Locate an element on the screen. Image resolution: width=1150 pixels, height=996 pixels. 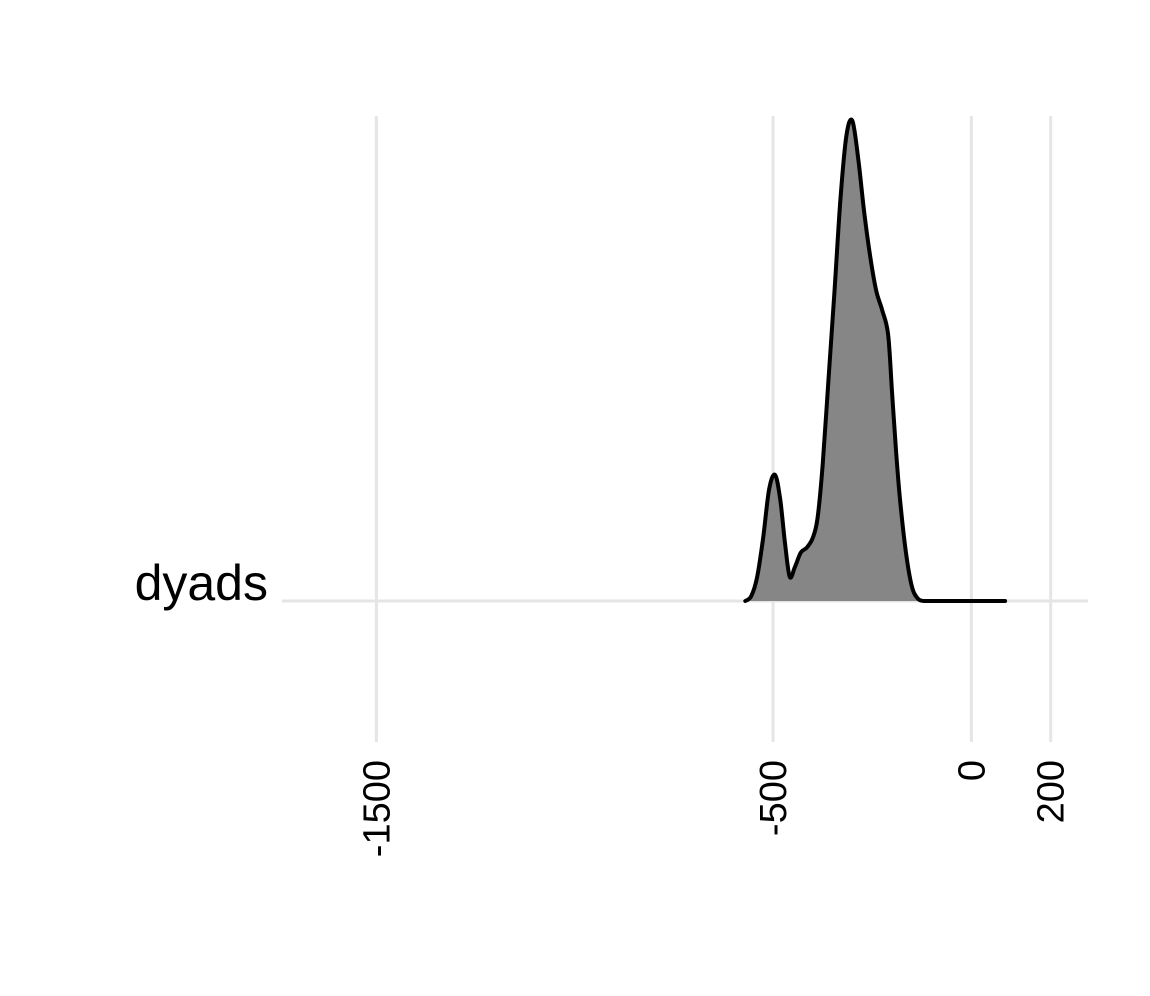
density-outline is located at coordinates (875, 360).